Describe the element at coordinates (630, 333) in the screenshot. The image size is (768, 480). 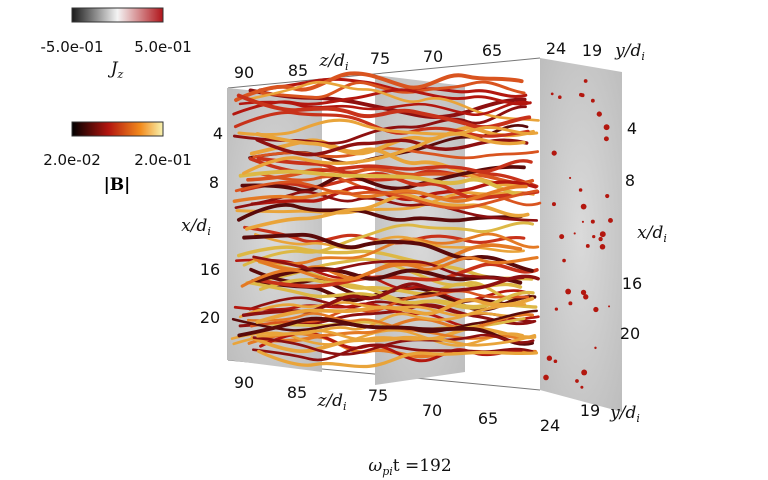
I see `tick: 20` at that location.